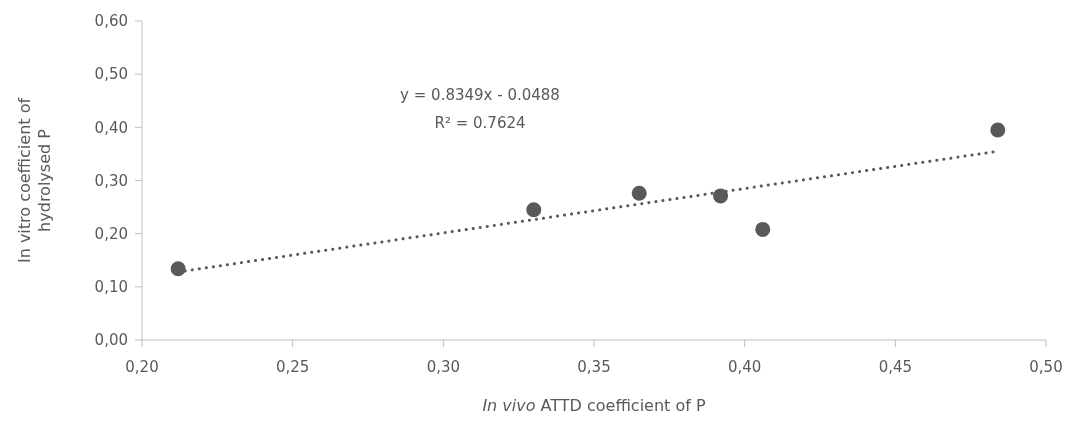 Image resolution: width=1068 pixels, height=421 pixels. Describe the element at coordinates (111, 340) in the screenshot. I see `y-tick-label: 0,00` at that location.